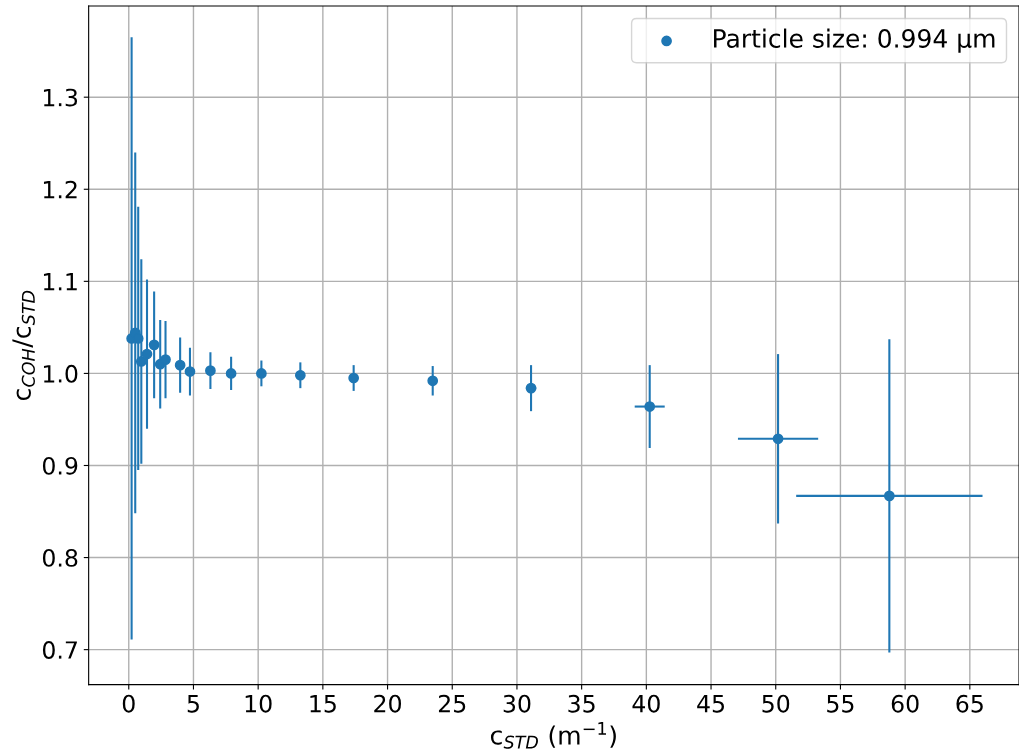 This screenshot has height=754, width=1019. I want to click on x-tick-label: 20, so click(388, 703).